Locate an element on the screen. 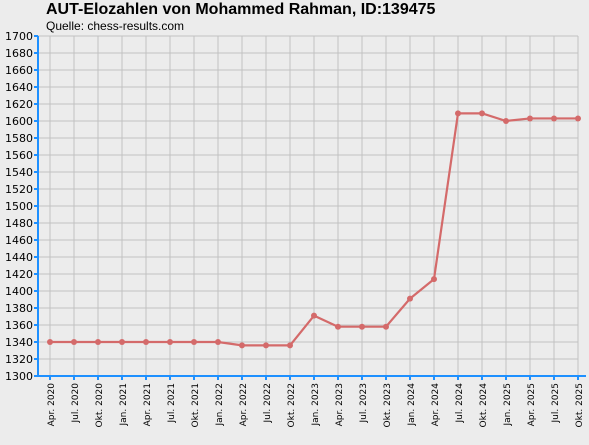 Image resolution: width=589 pixels, height=445 pixels. x-tick-label: Apr. 2023 is located at coordinates (340, 404).